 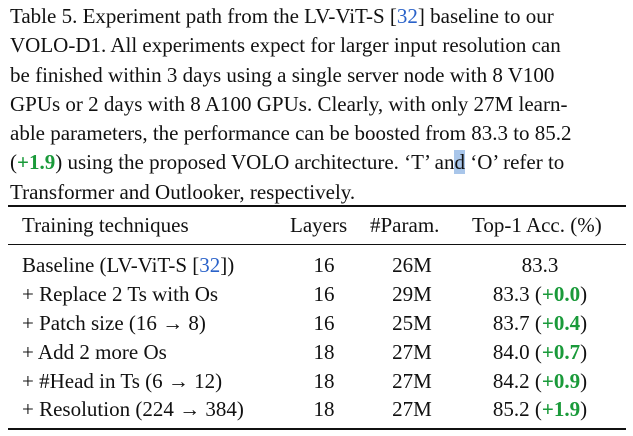 What do you see at coordinates (412, 265) in the screenshot?
I see `params-cell: 26M` at bounding box center [412, 265].